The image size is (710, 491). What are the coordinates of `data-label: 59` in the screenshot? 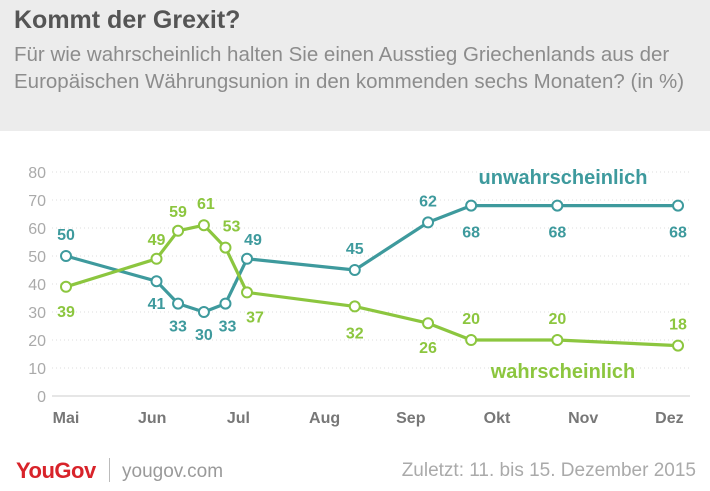 It's located at (178, 212).